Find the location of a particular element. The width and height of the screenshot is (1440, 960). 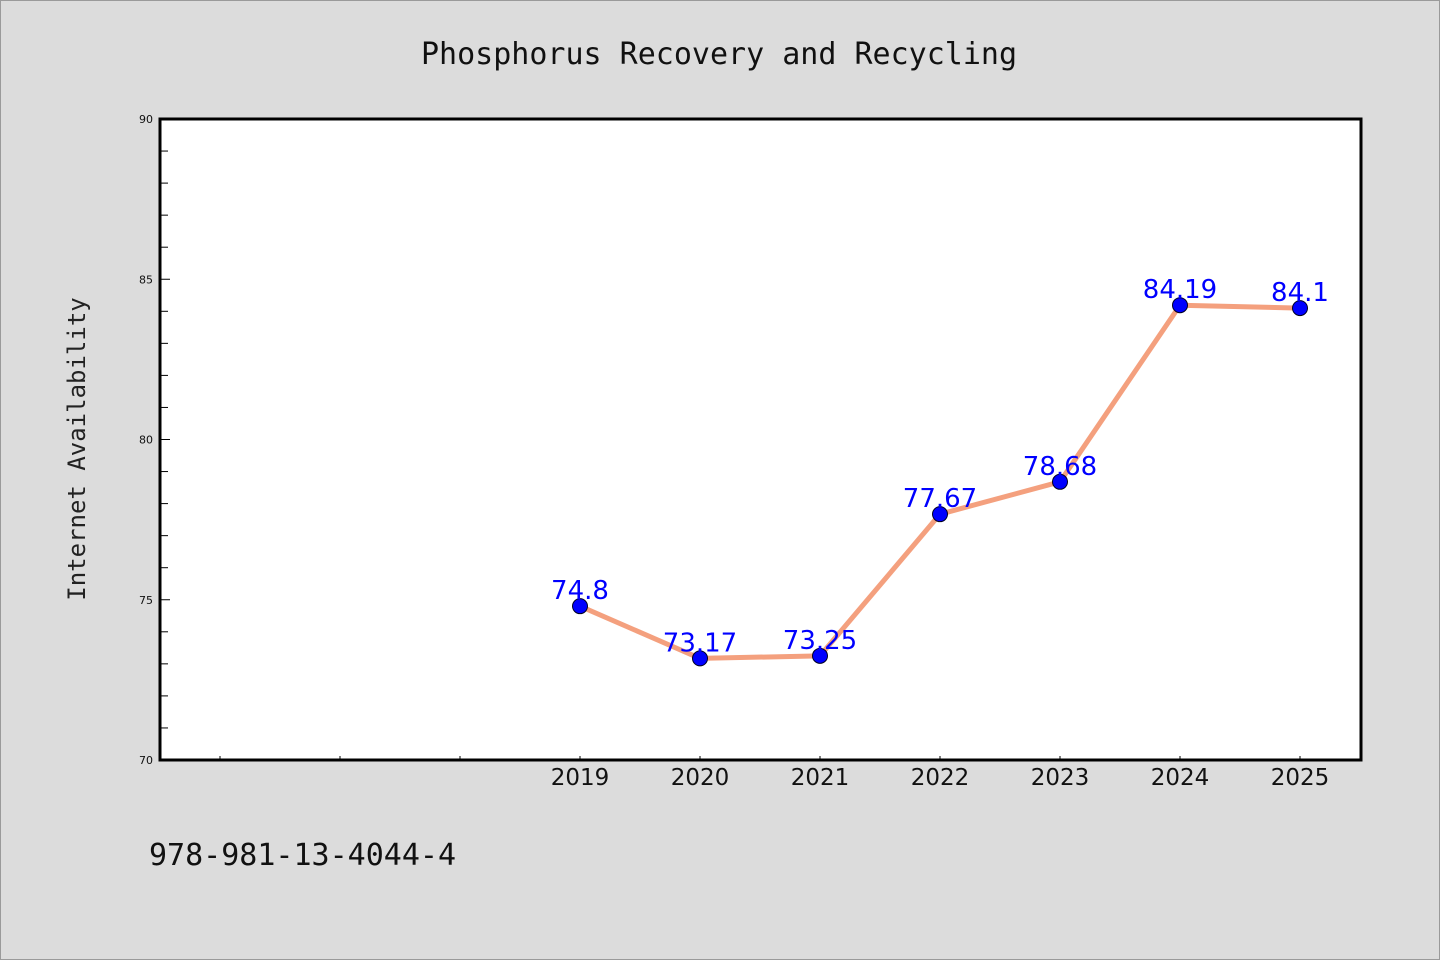

y-axis: 70 75 80 85 90 is located at coordinates (154, 440).